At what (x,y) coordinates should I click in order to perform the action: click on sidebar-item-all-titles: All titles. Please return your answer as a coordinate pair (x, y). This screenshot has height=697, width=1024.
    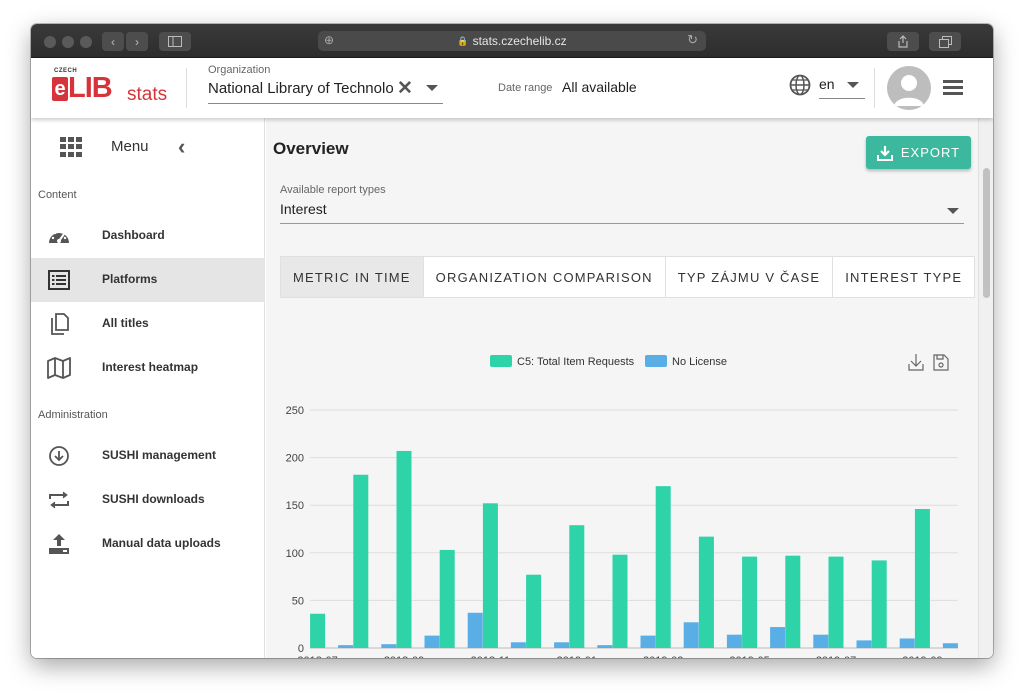
    Looking at the image, I should click on (148, 324).